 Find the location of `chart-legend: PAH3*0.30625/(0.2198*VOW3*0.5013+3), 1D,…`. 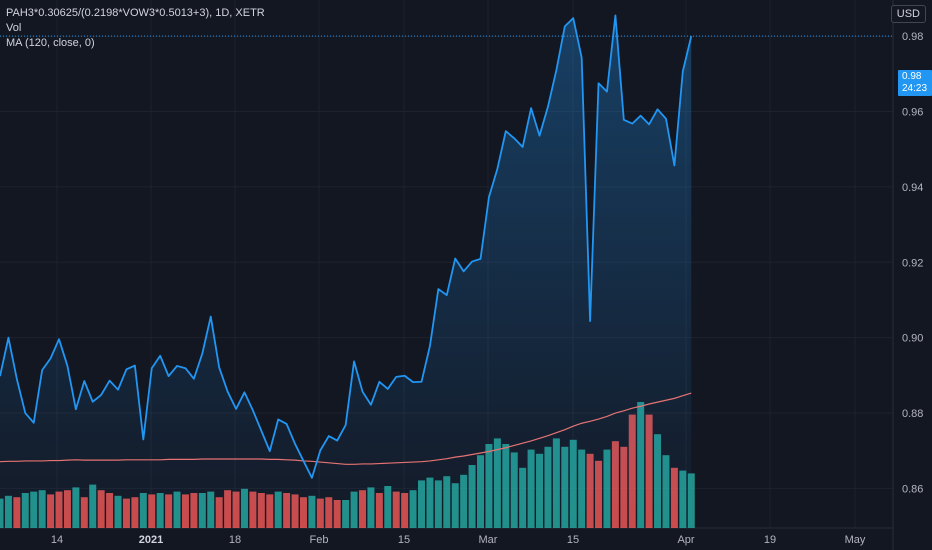

chart-legend: PAH3*0.30625/(0.2198*VOW3*0.5013+3), 1D,… is located at coordinates (135, 28).